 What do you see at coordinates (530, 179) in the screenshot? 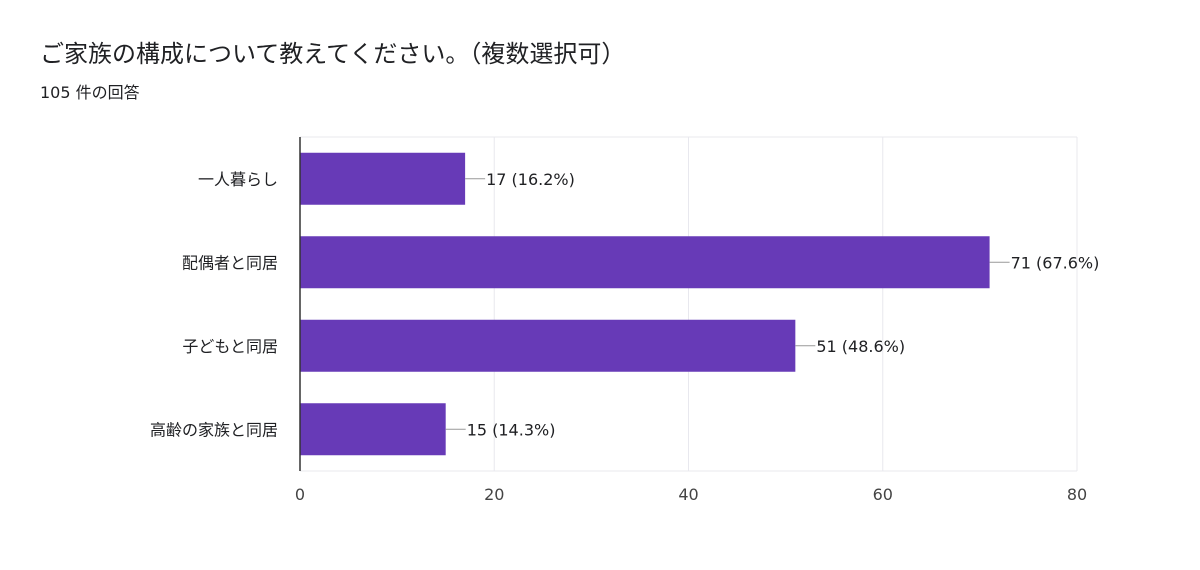
I see `data-label-0: 17 (16.2%)` at bounding box center [530, 179].